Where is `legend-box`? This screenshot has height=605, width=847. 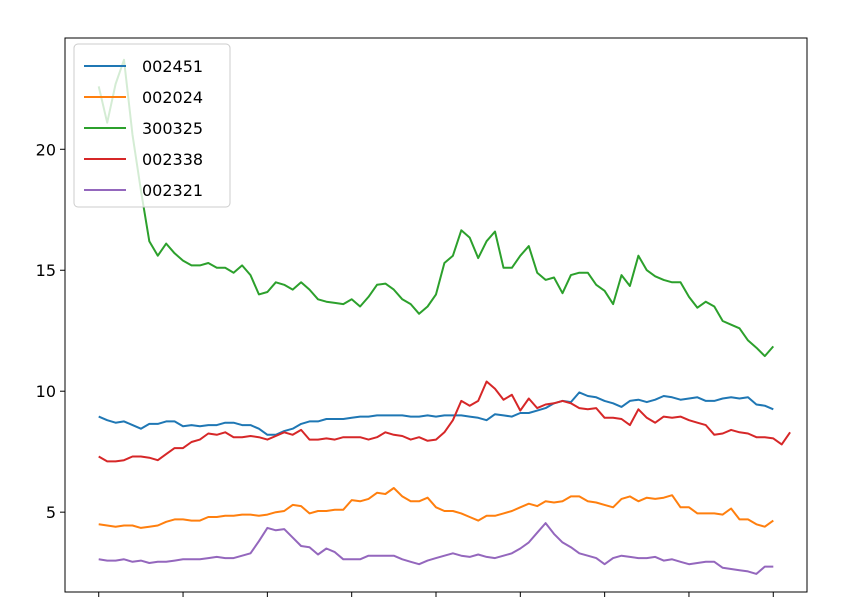 legend-box is located at coordinates (152, 125).